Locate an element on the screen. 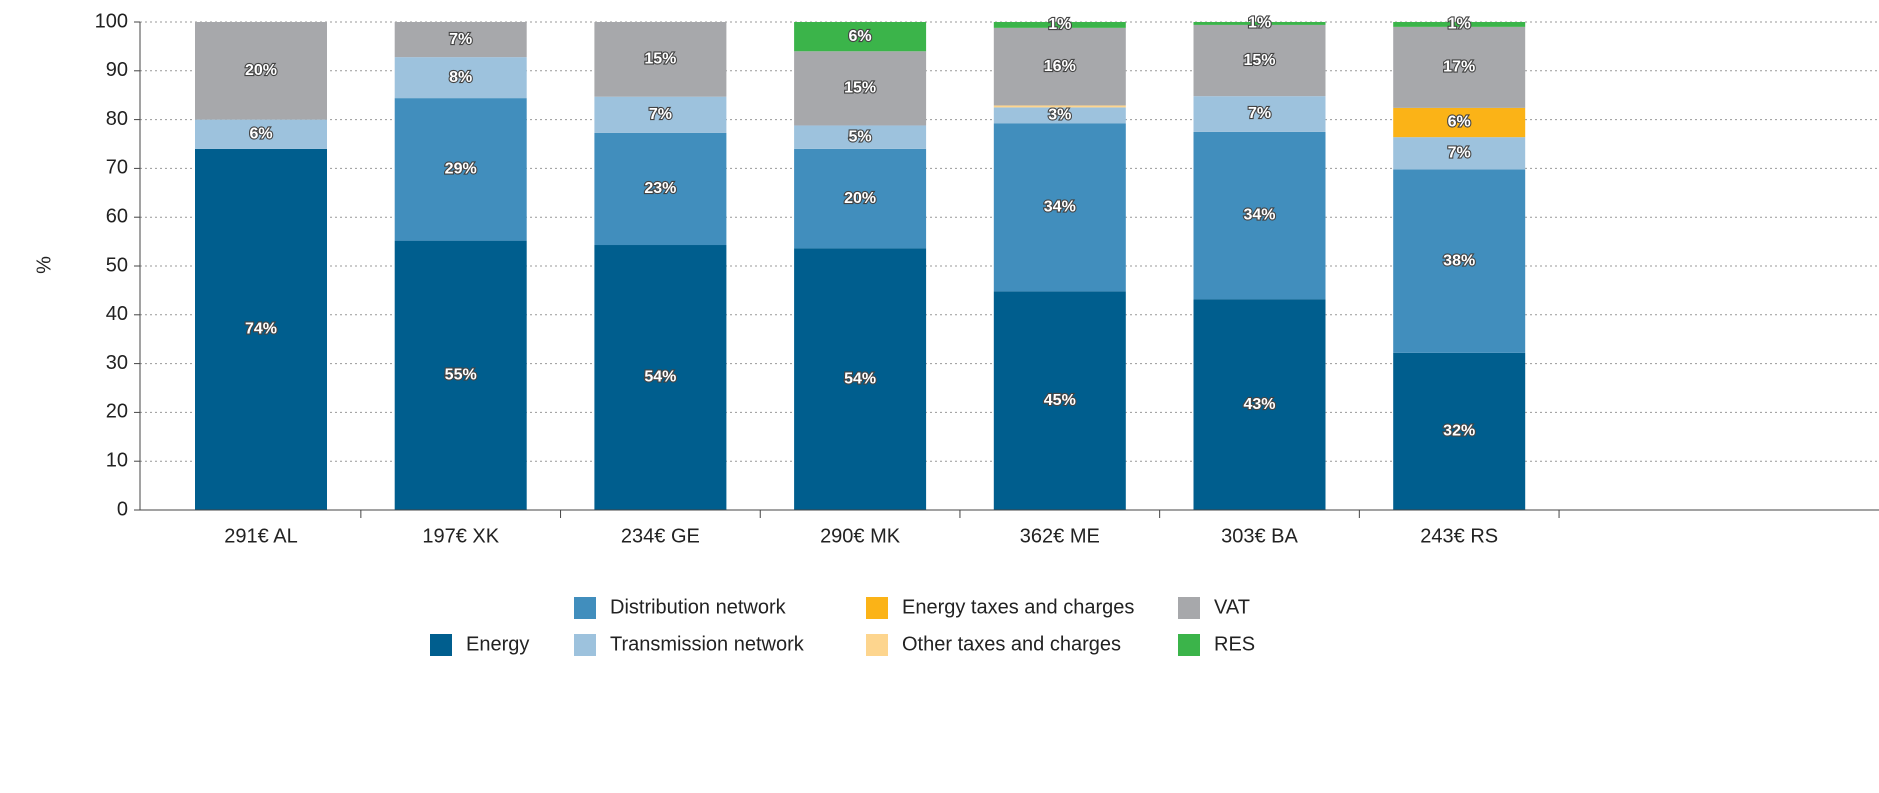 The height and width of the screenshot is (793, 1879). y-tick-label: 0 is located at coordinates (122, 509).